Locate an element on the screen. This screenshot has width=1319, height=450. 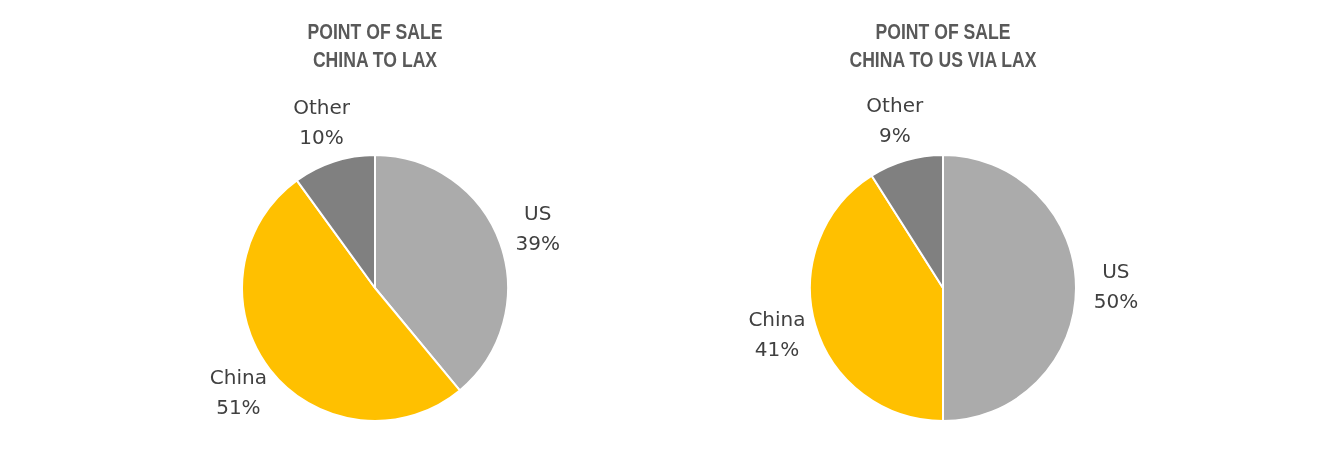
chart-subtitle: CHINA TO US VIA LAX is located at coordinates (943, 60).